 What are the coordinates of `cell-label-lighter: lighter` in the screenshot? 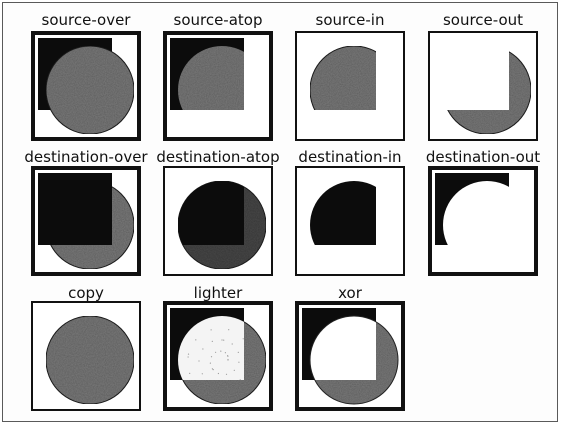 It's located at (218, 293).